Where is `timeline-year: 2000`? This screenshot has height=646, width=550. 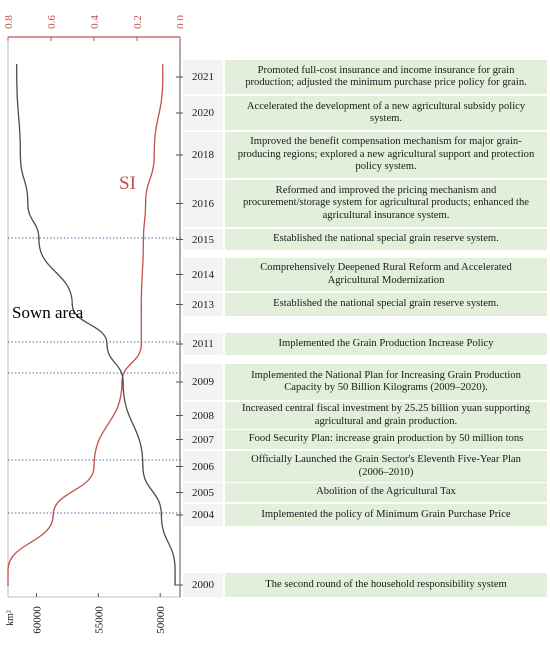 timeline-year: 2000 is located at coordinates (203, 585).